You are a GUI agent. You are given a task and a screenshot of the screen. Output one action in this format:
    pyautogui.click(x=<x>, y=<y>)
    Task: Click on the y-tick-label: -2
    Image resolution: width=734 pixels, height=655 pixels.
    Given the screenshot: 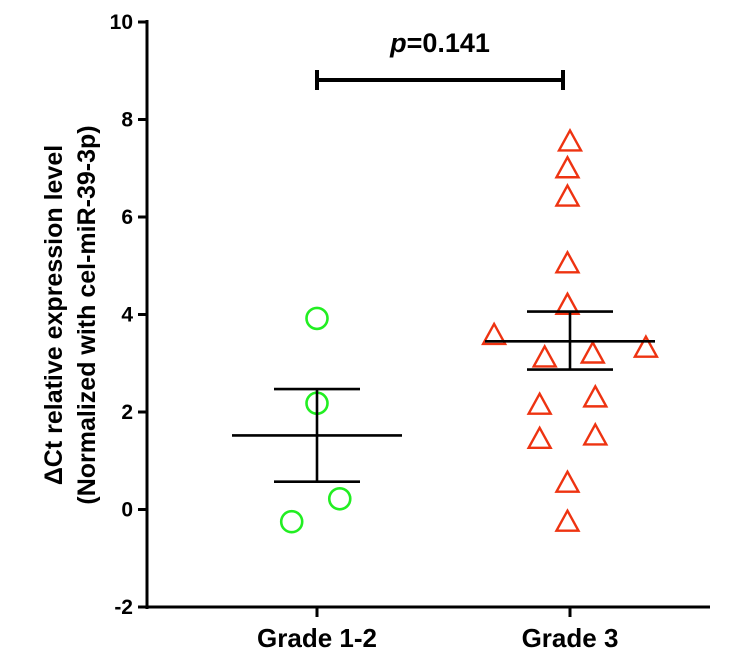 What is the action you would take?
    pyautogui.click(x=123, y=607)
    